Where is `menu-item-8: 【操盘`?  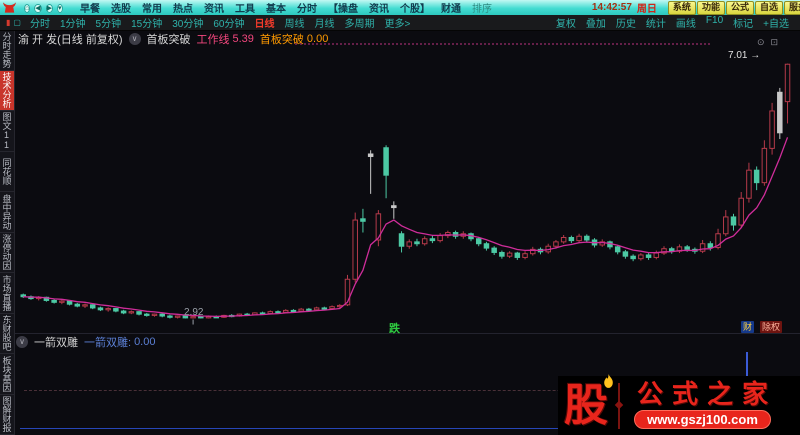
menu-item-8: 【操盘 is located at coordinates (343, 9).